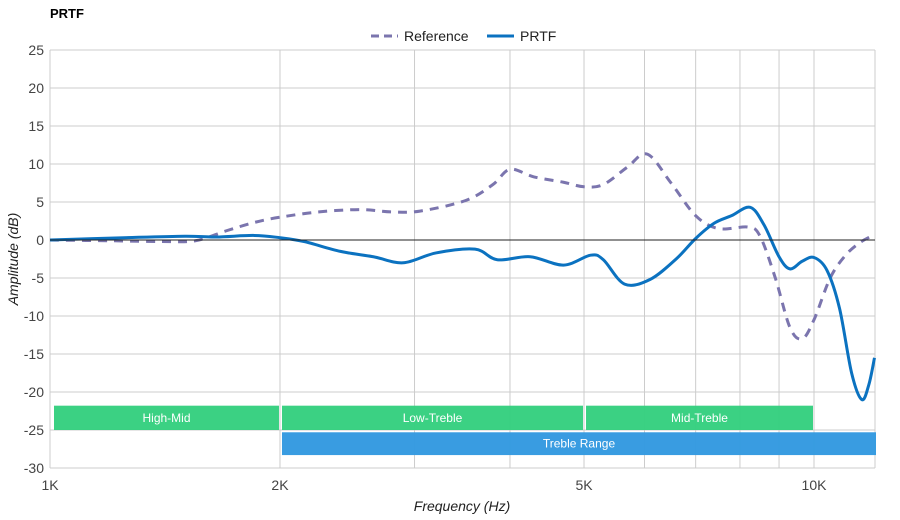 This screenshot has width=900, height=520. Describe the element at coordinates (36, 50) in the screenshot. I see `y-tick-label: 25` at that location.